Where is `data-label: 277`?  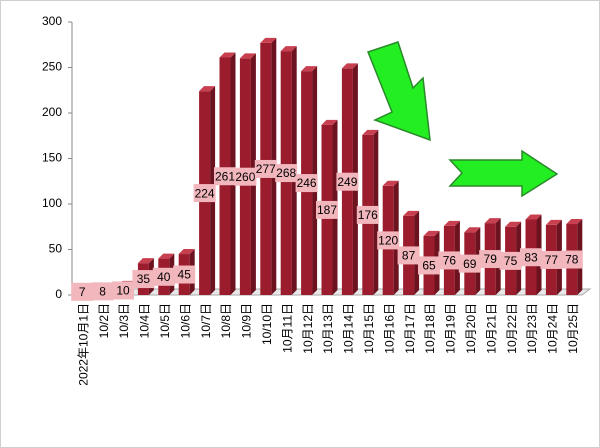 data-label: 277 is located at coordinates (266, 169).